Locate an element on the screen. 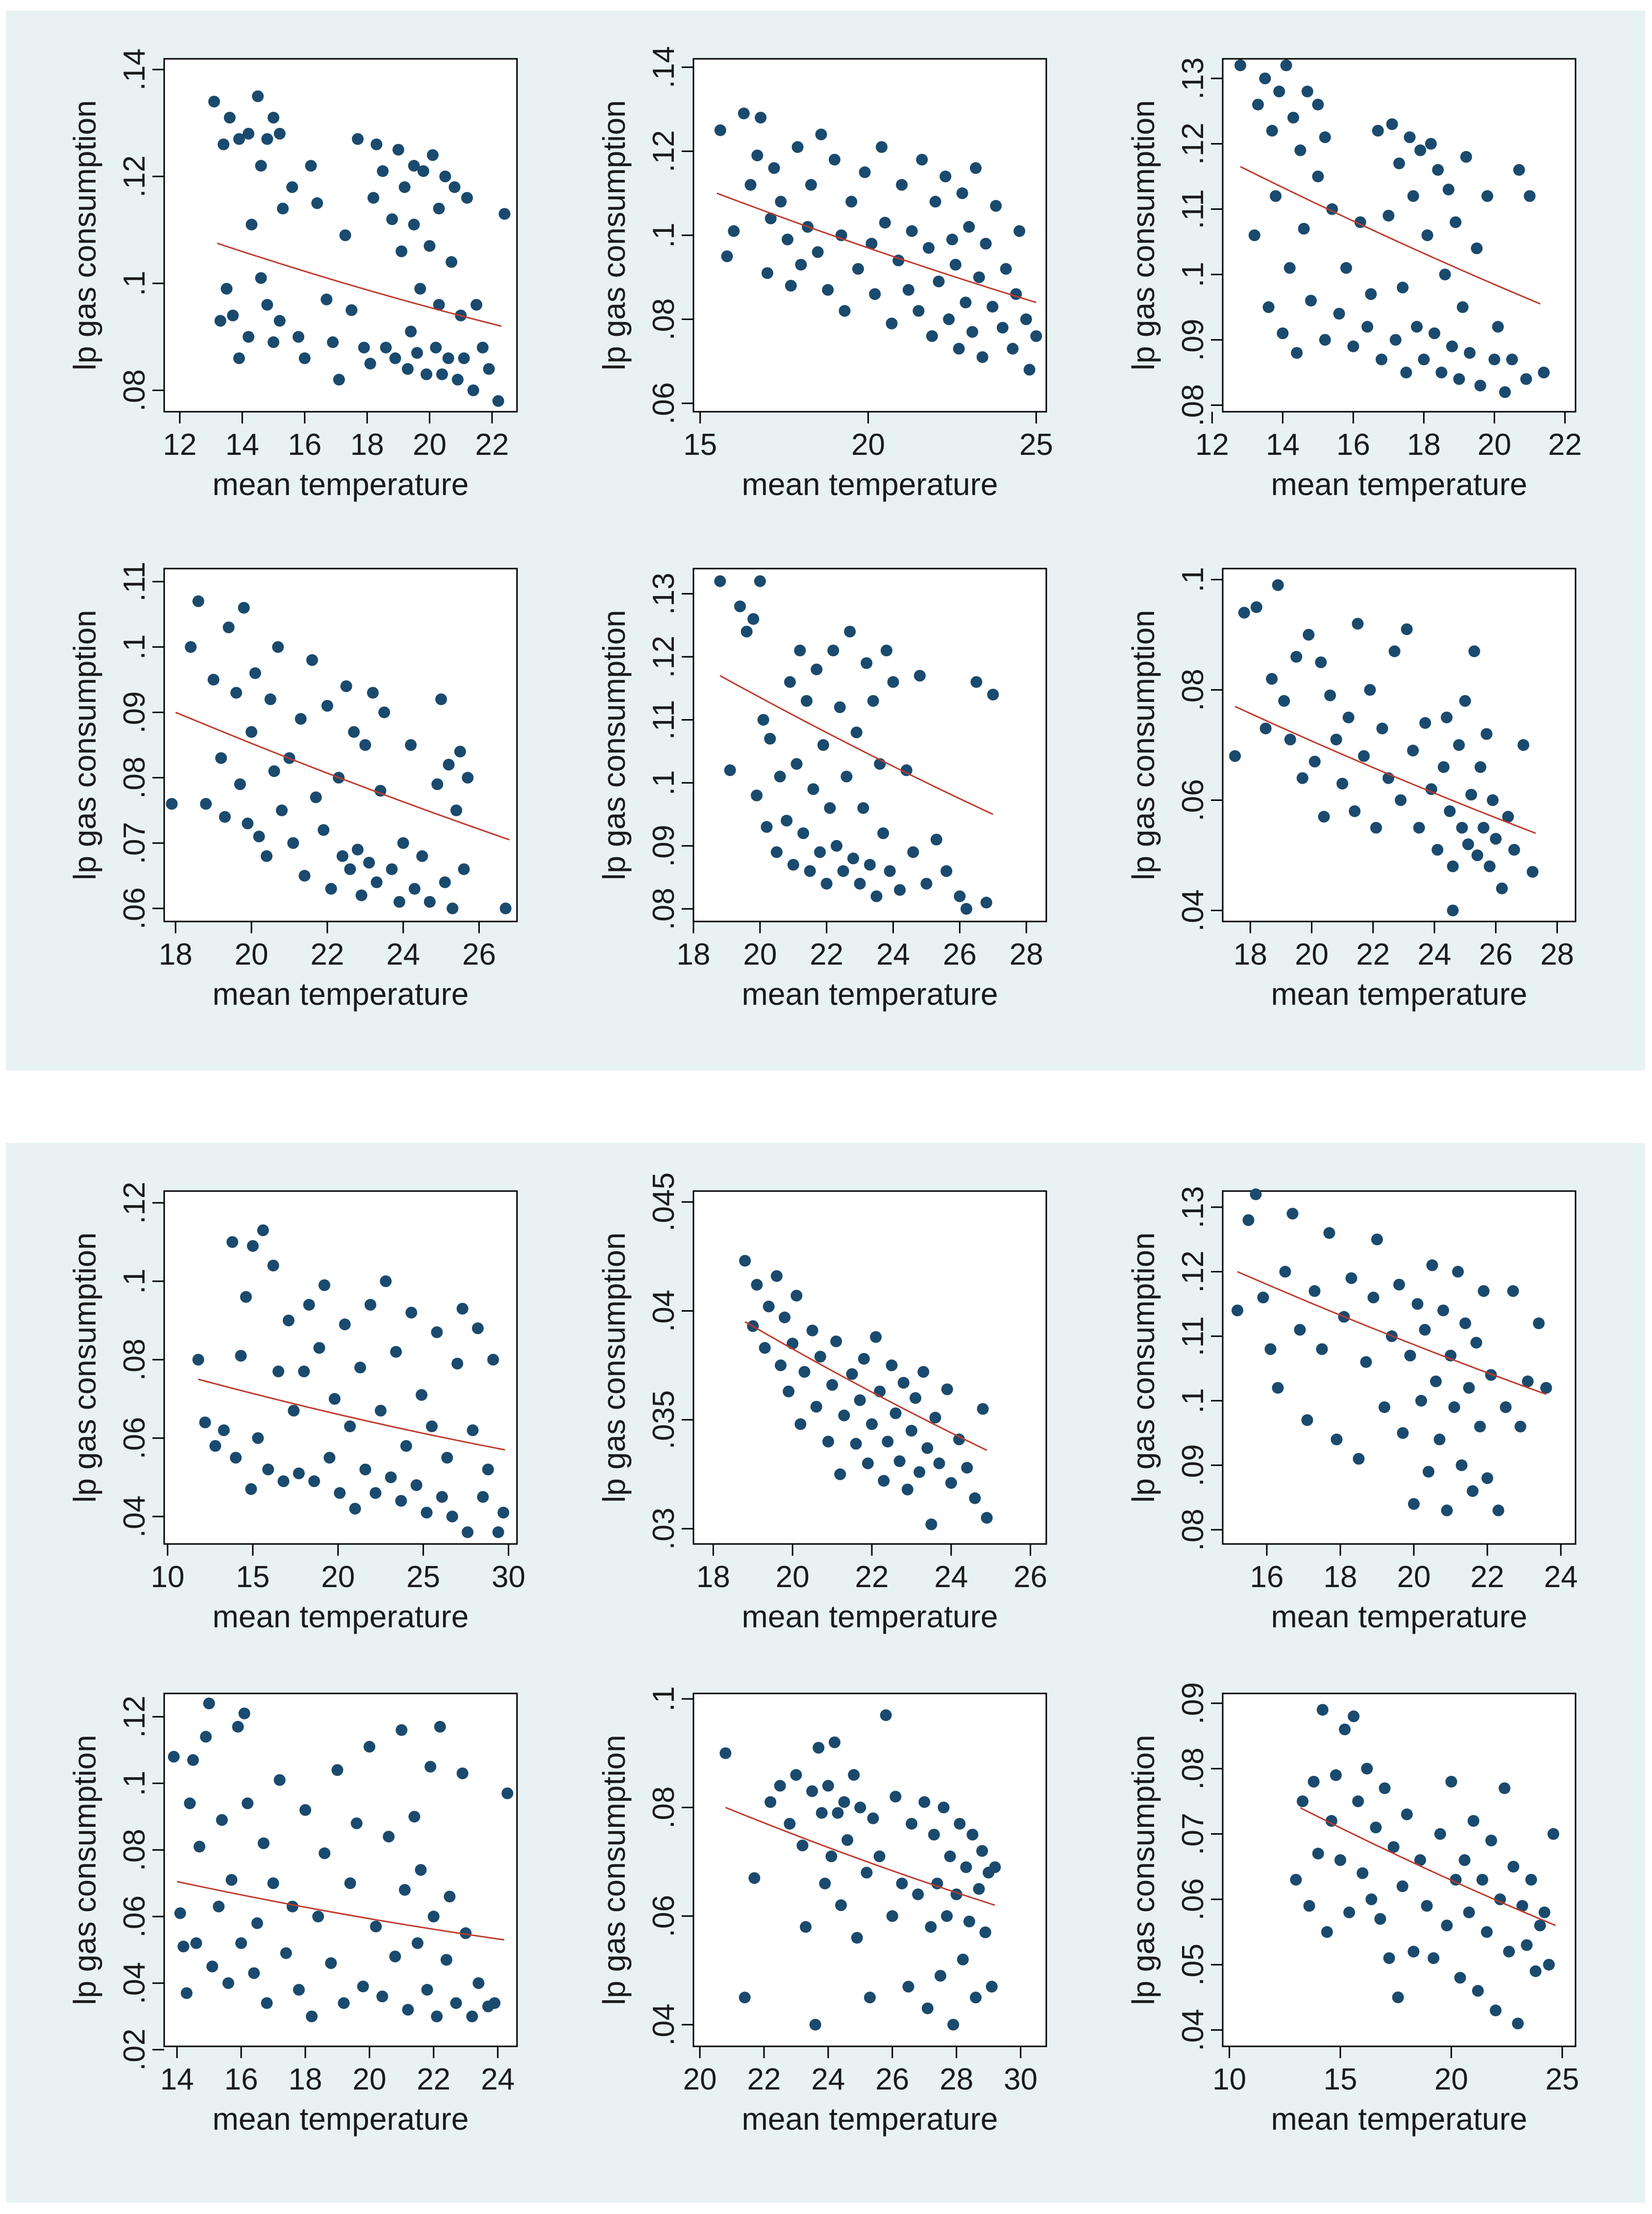  y-tick-label: .12 is located at coordinates (1193, 1272).